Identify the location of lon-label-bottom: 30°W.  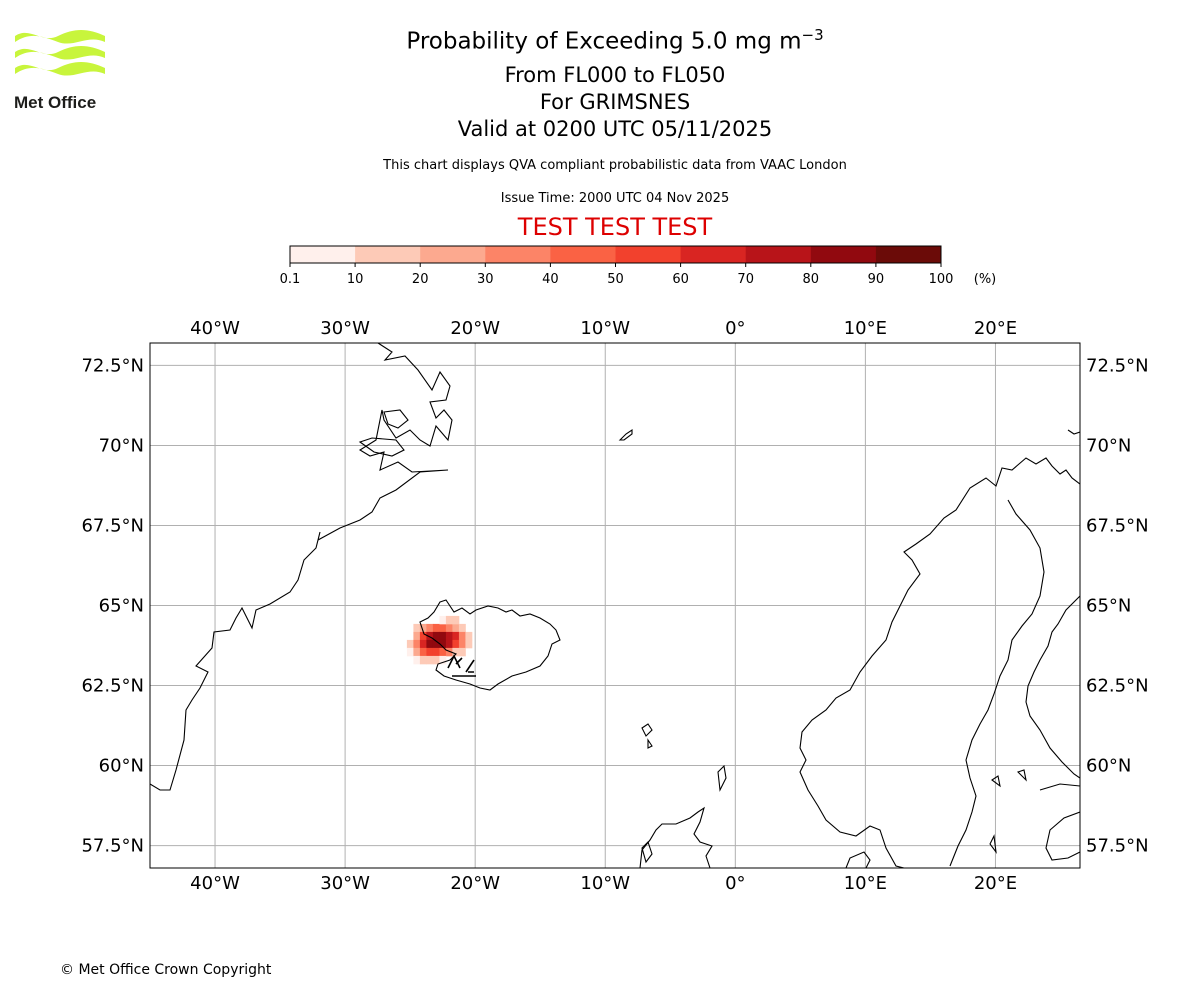
(345, 883).